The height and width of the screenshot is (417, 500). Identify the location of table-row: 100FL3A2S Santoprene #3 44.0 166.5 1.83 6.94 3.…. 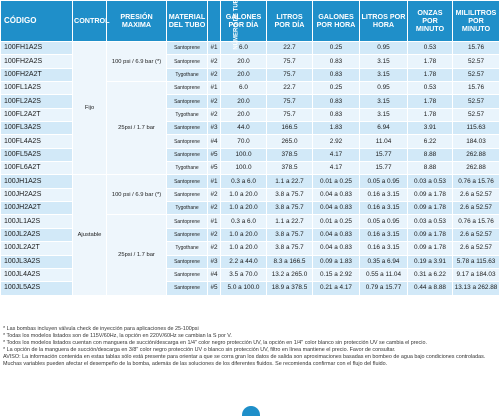
(250, 128).